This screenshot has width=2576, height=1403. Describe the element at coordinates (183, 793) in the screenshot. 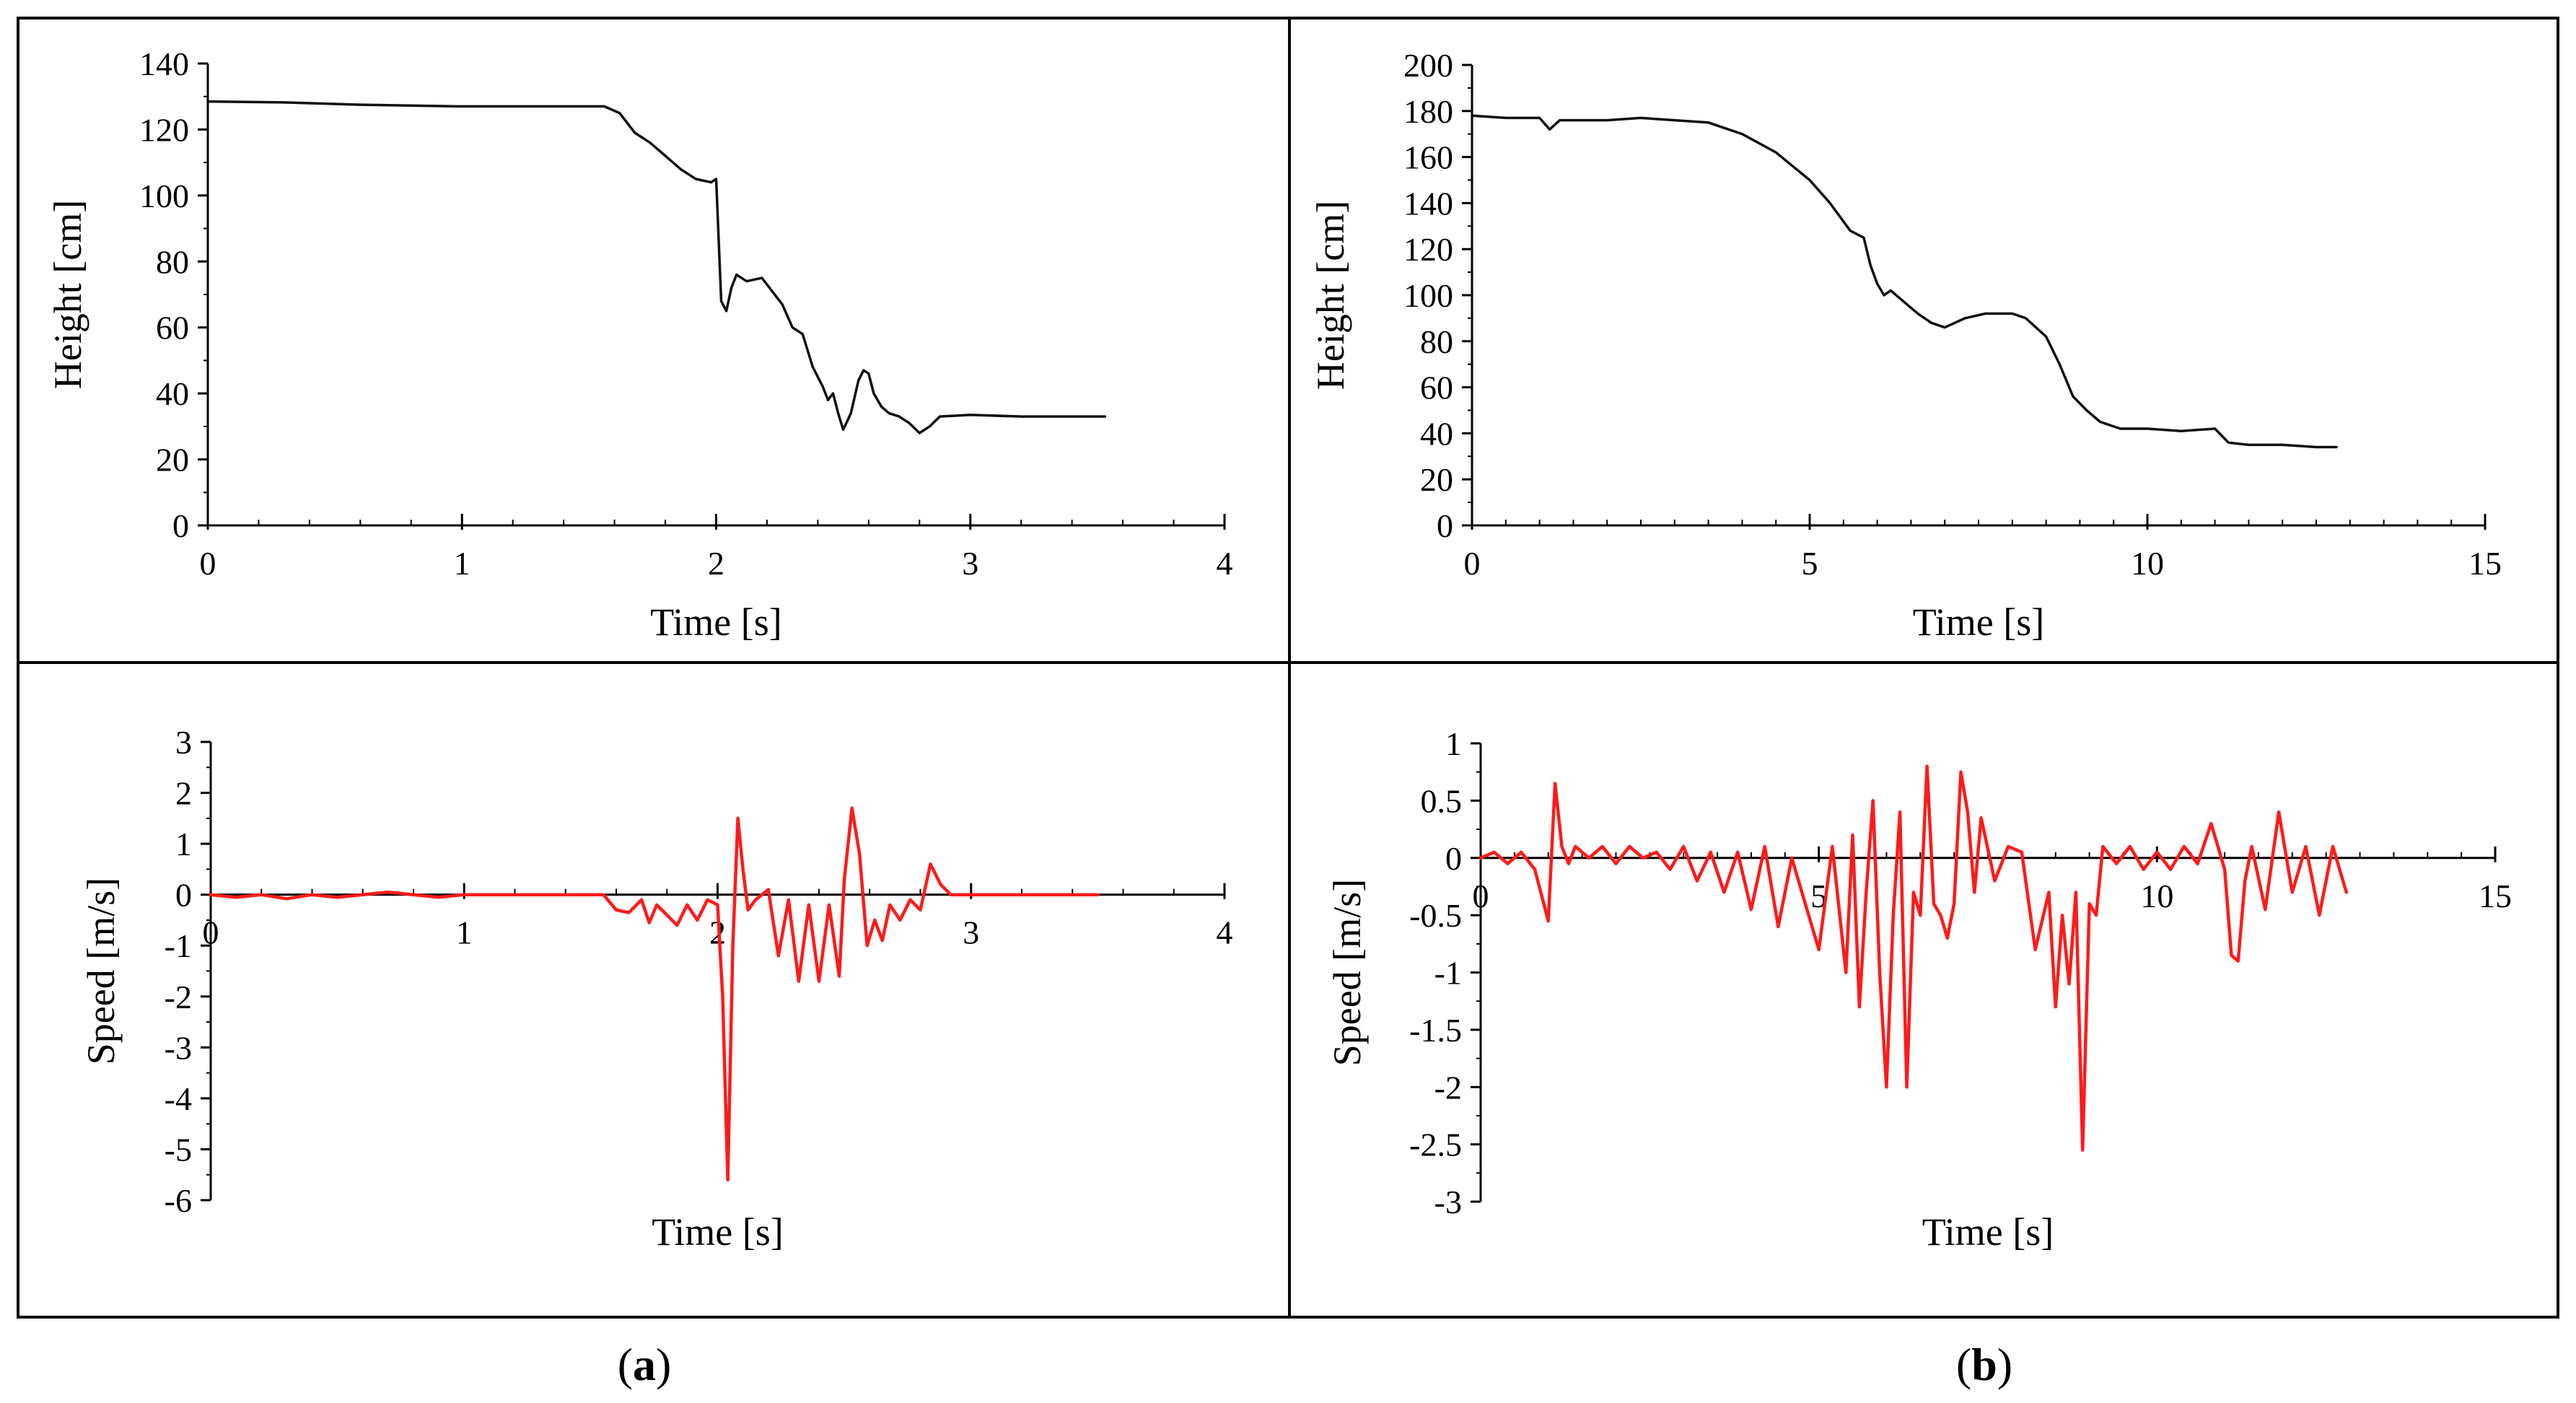

I see `y-tick-label: 2` at that location.